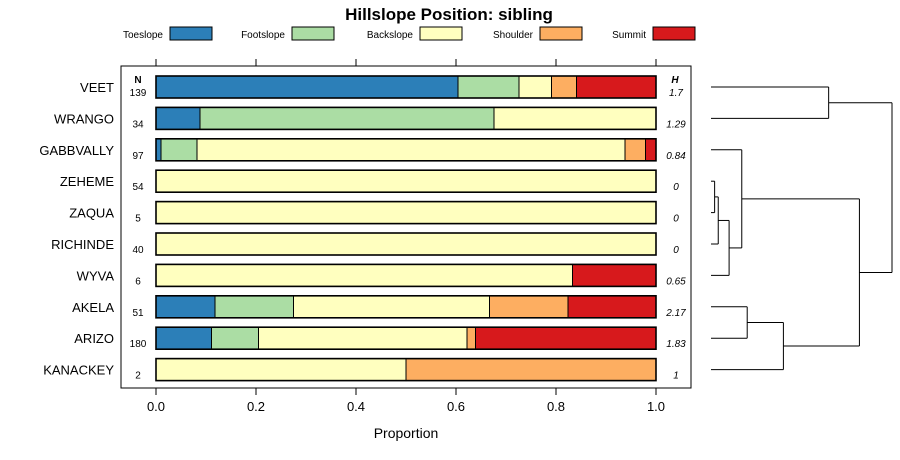 Image resolution: width=900 pixels, height=460 pixels. What do you see at coordinates (138, 250) in the screenshot?
I see `n-value-richinde: 40` at bounding box center [138, 250].